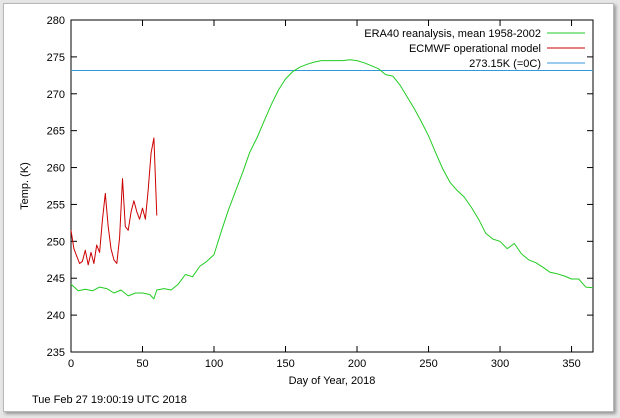 The width and height of the screenshot is (620, 418). What do you see at coordinates (142, 364) in the screenshot?
I see `x-tick-label: 50` at bounding box center [142, 364].